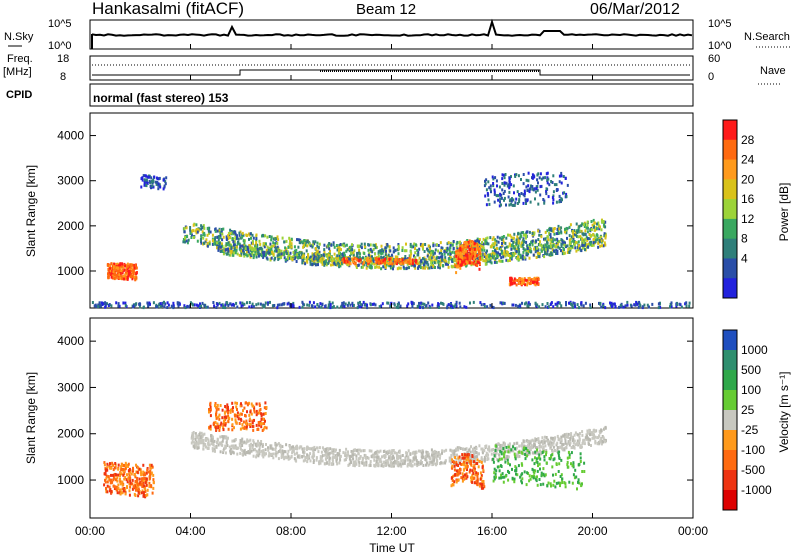 This screenshot has width=800, height=554. I want to click on y-tick-label: 3000, so click(70, 181).